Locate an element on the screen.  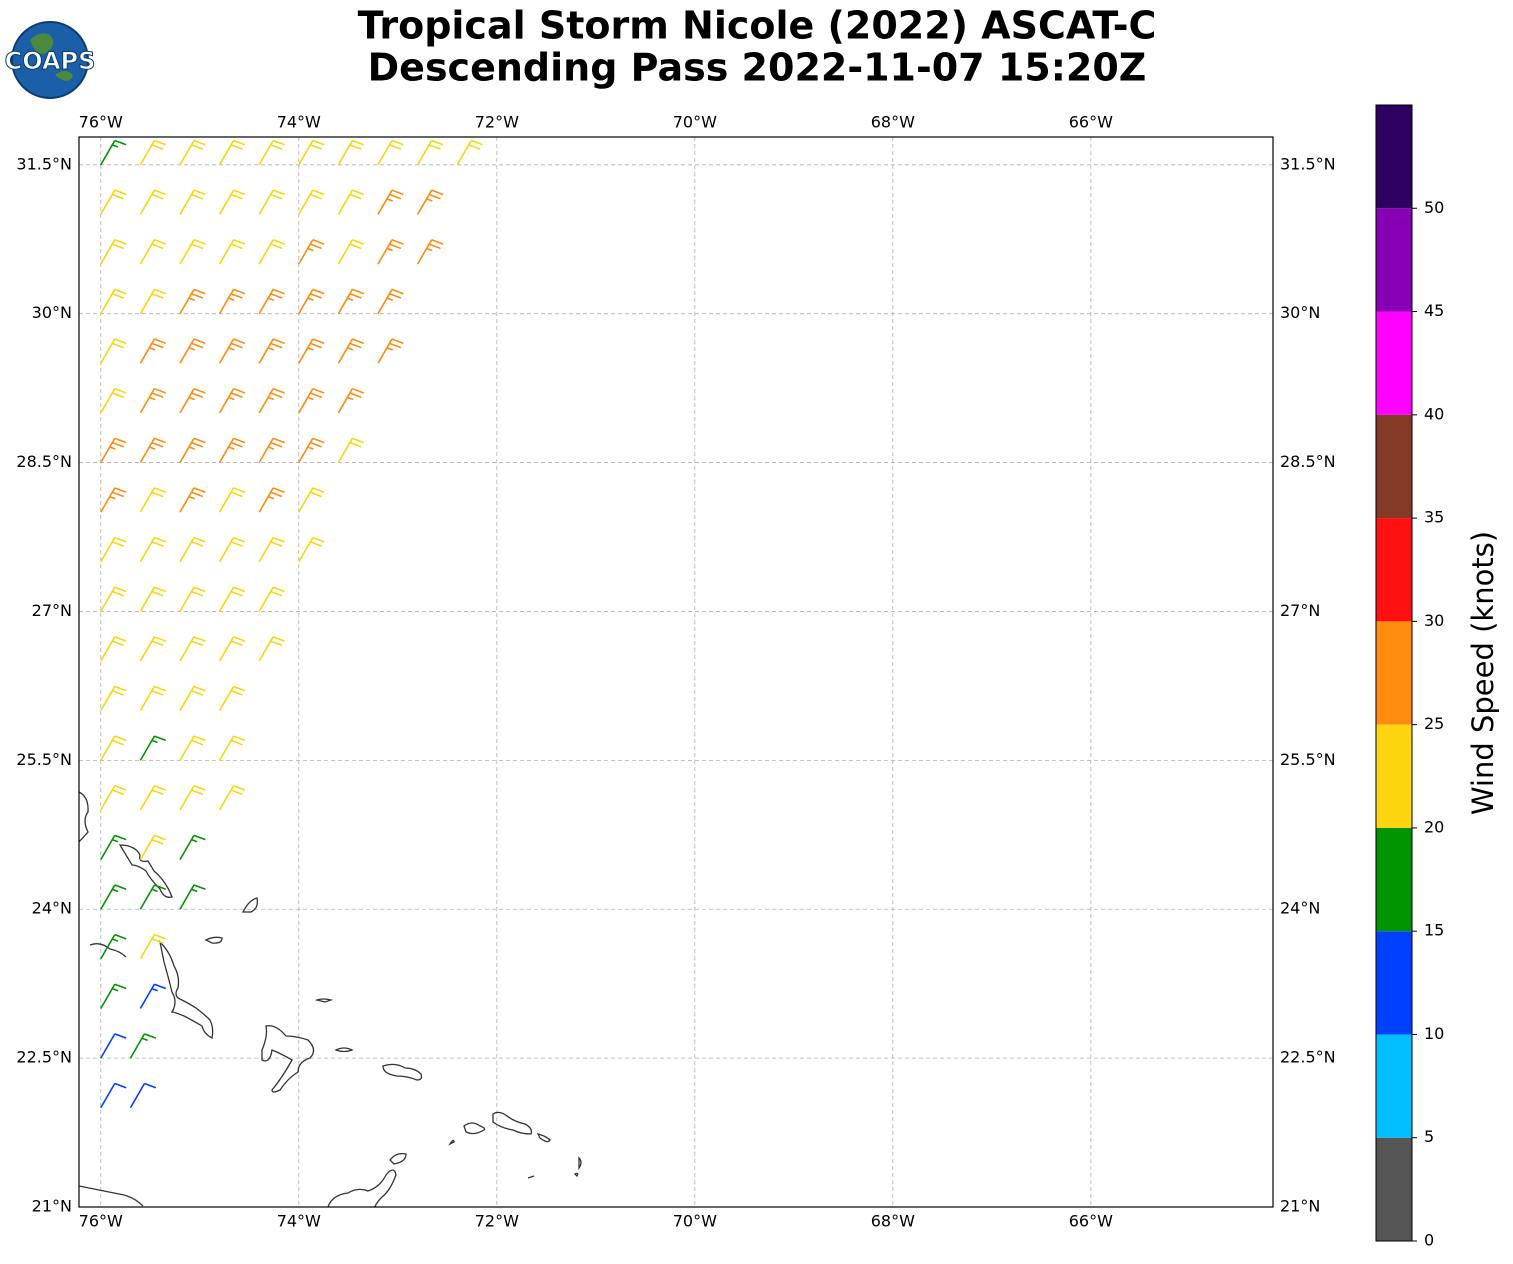
logo-land is located at coordinates (51, 57).